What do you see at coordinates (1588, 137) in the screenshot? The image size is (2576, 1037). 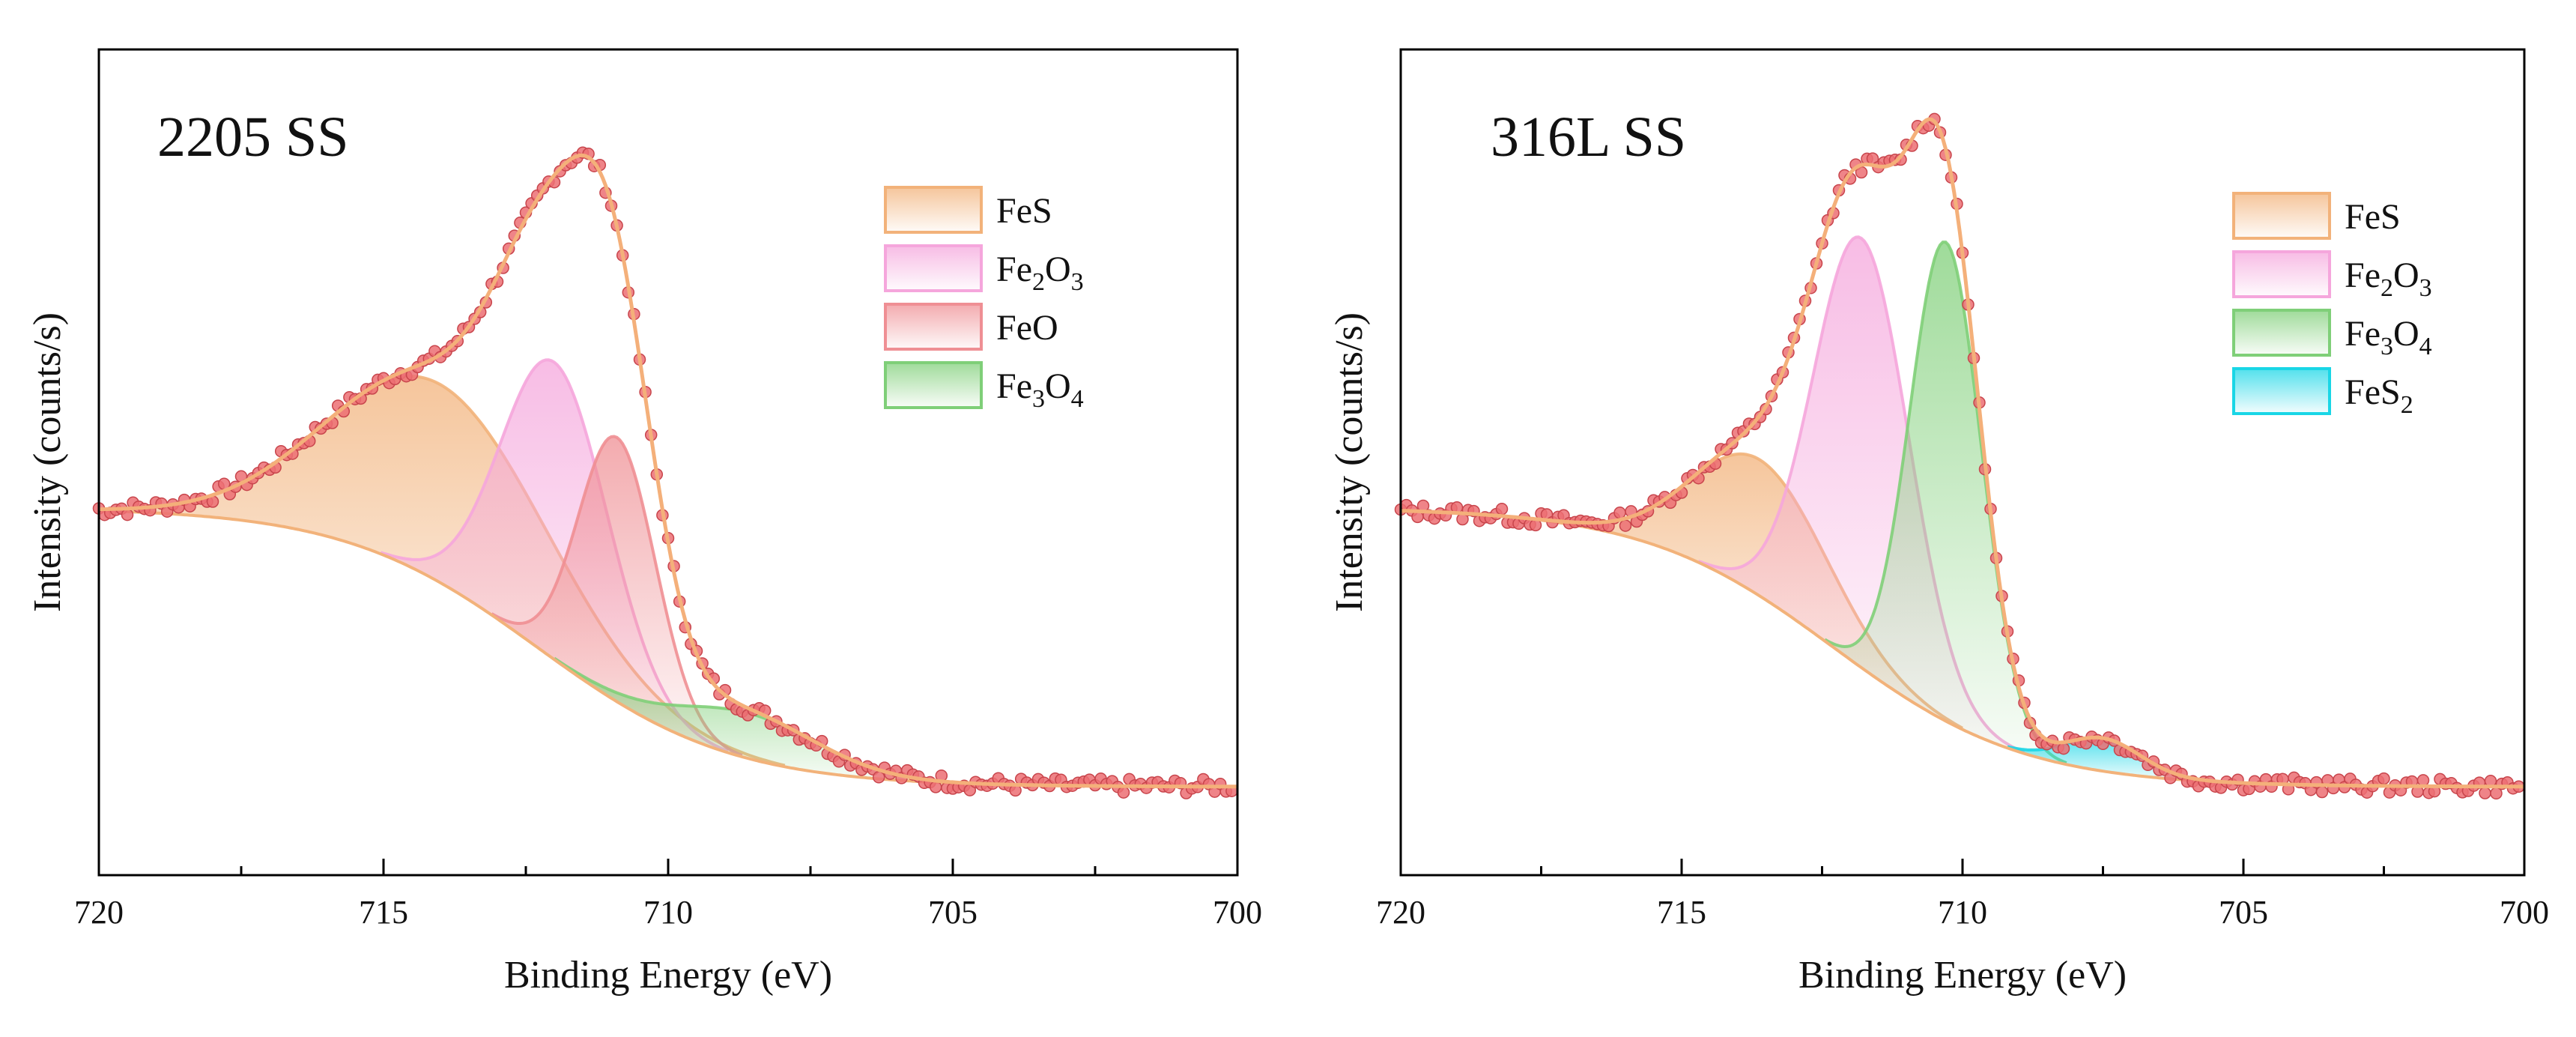 I see `panel-title: 316L SS` at bounding box center [1588, 137].